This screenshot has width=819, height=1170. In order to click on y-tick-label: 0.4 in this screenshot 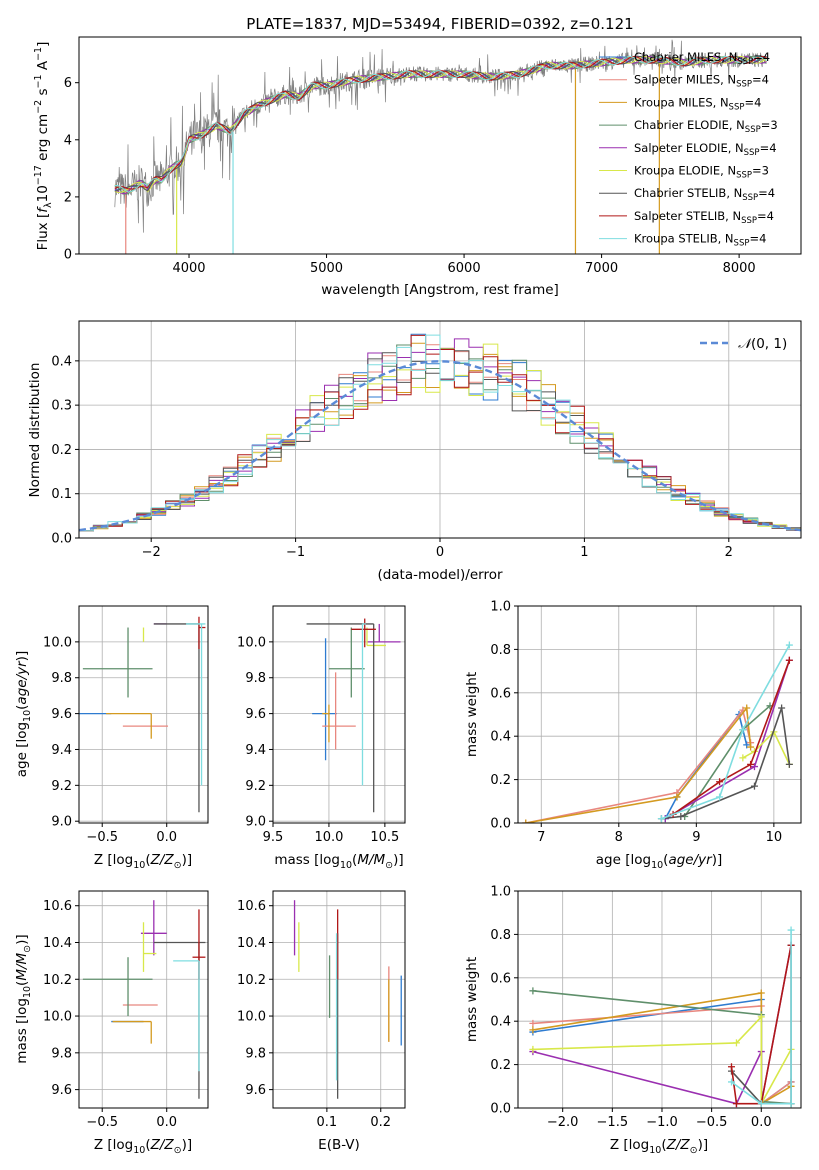, I will do `click(61, 361)`.